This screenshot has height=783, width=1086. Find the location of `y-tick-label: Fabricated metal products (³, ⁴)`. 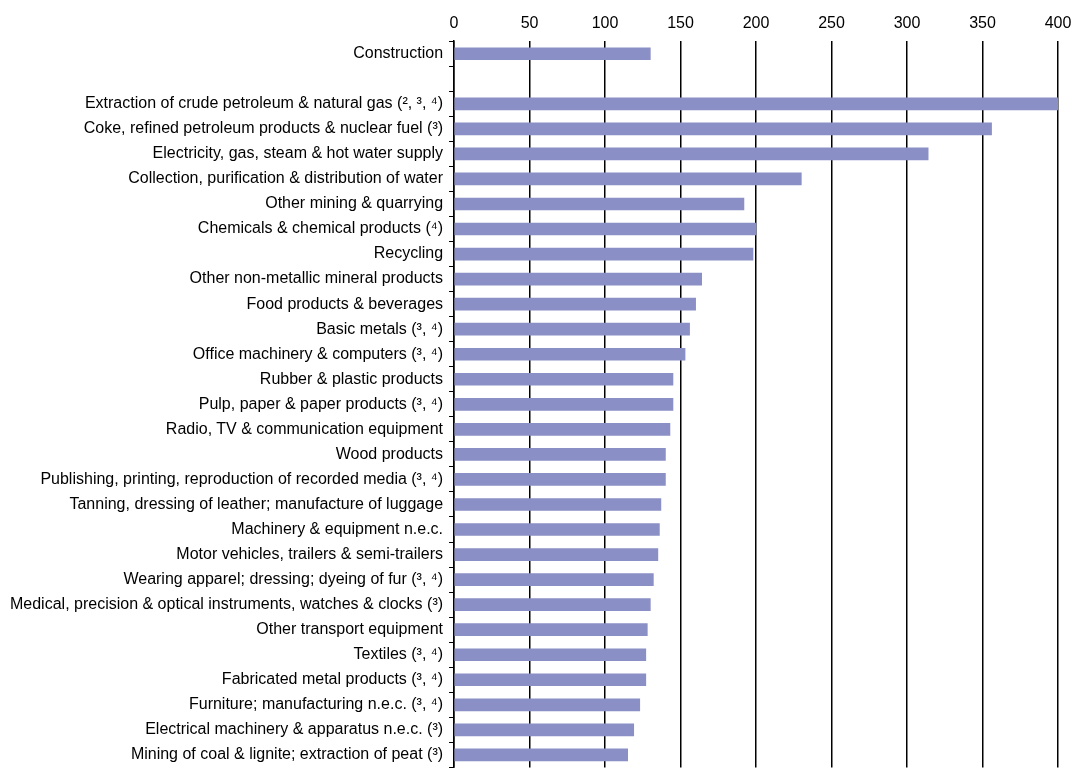

y-tick-label: Fabricated metal products (³, ⁴) is located at coordinates (332, 679).